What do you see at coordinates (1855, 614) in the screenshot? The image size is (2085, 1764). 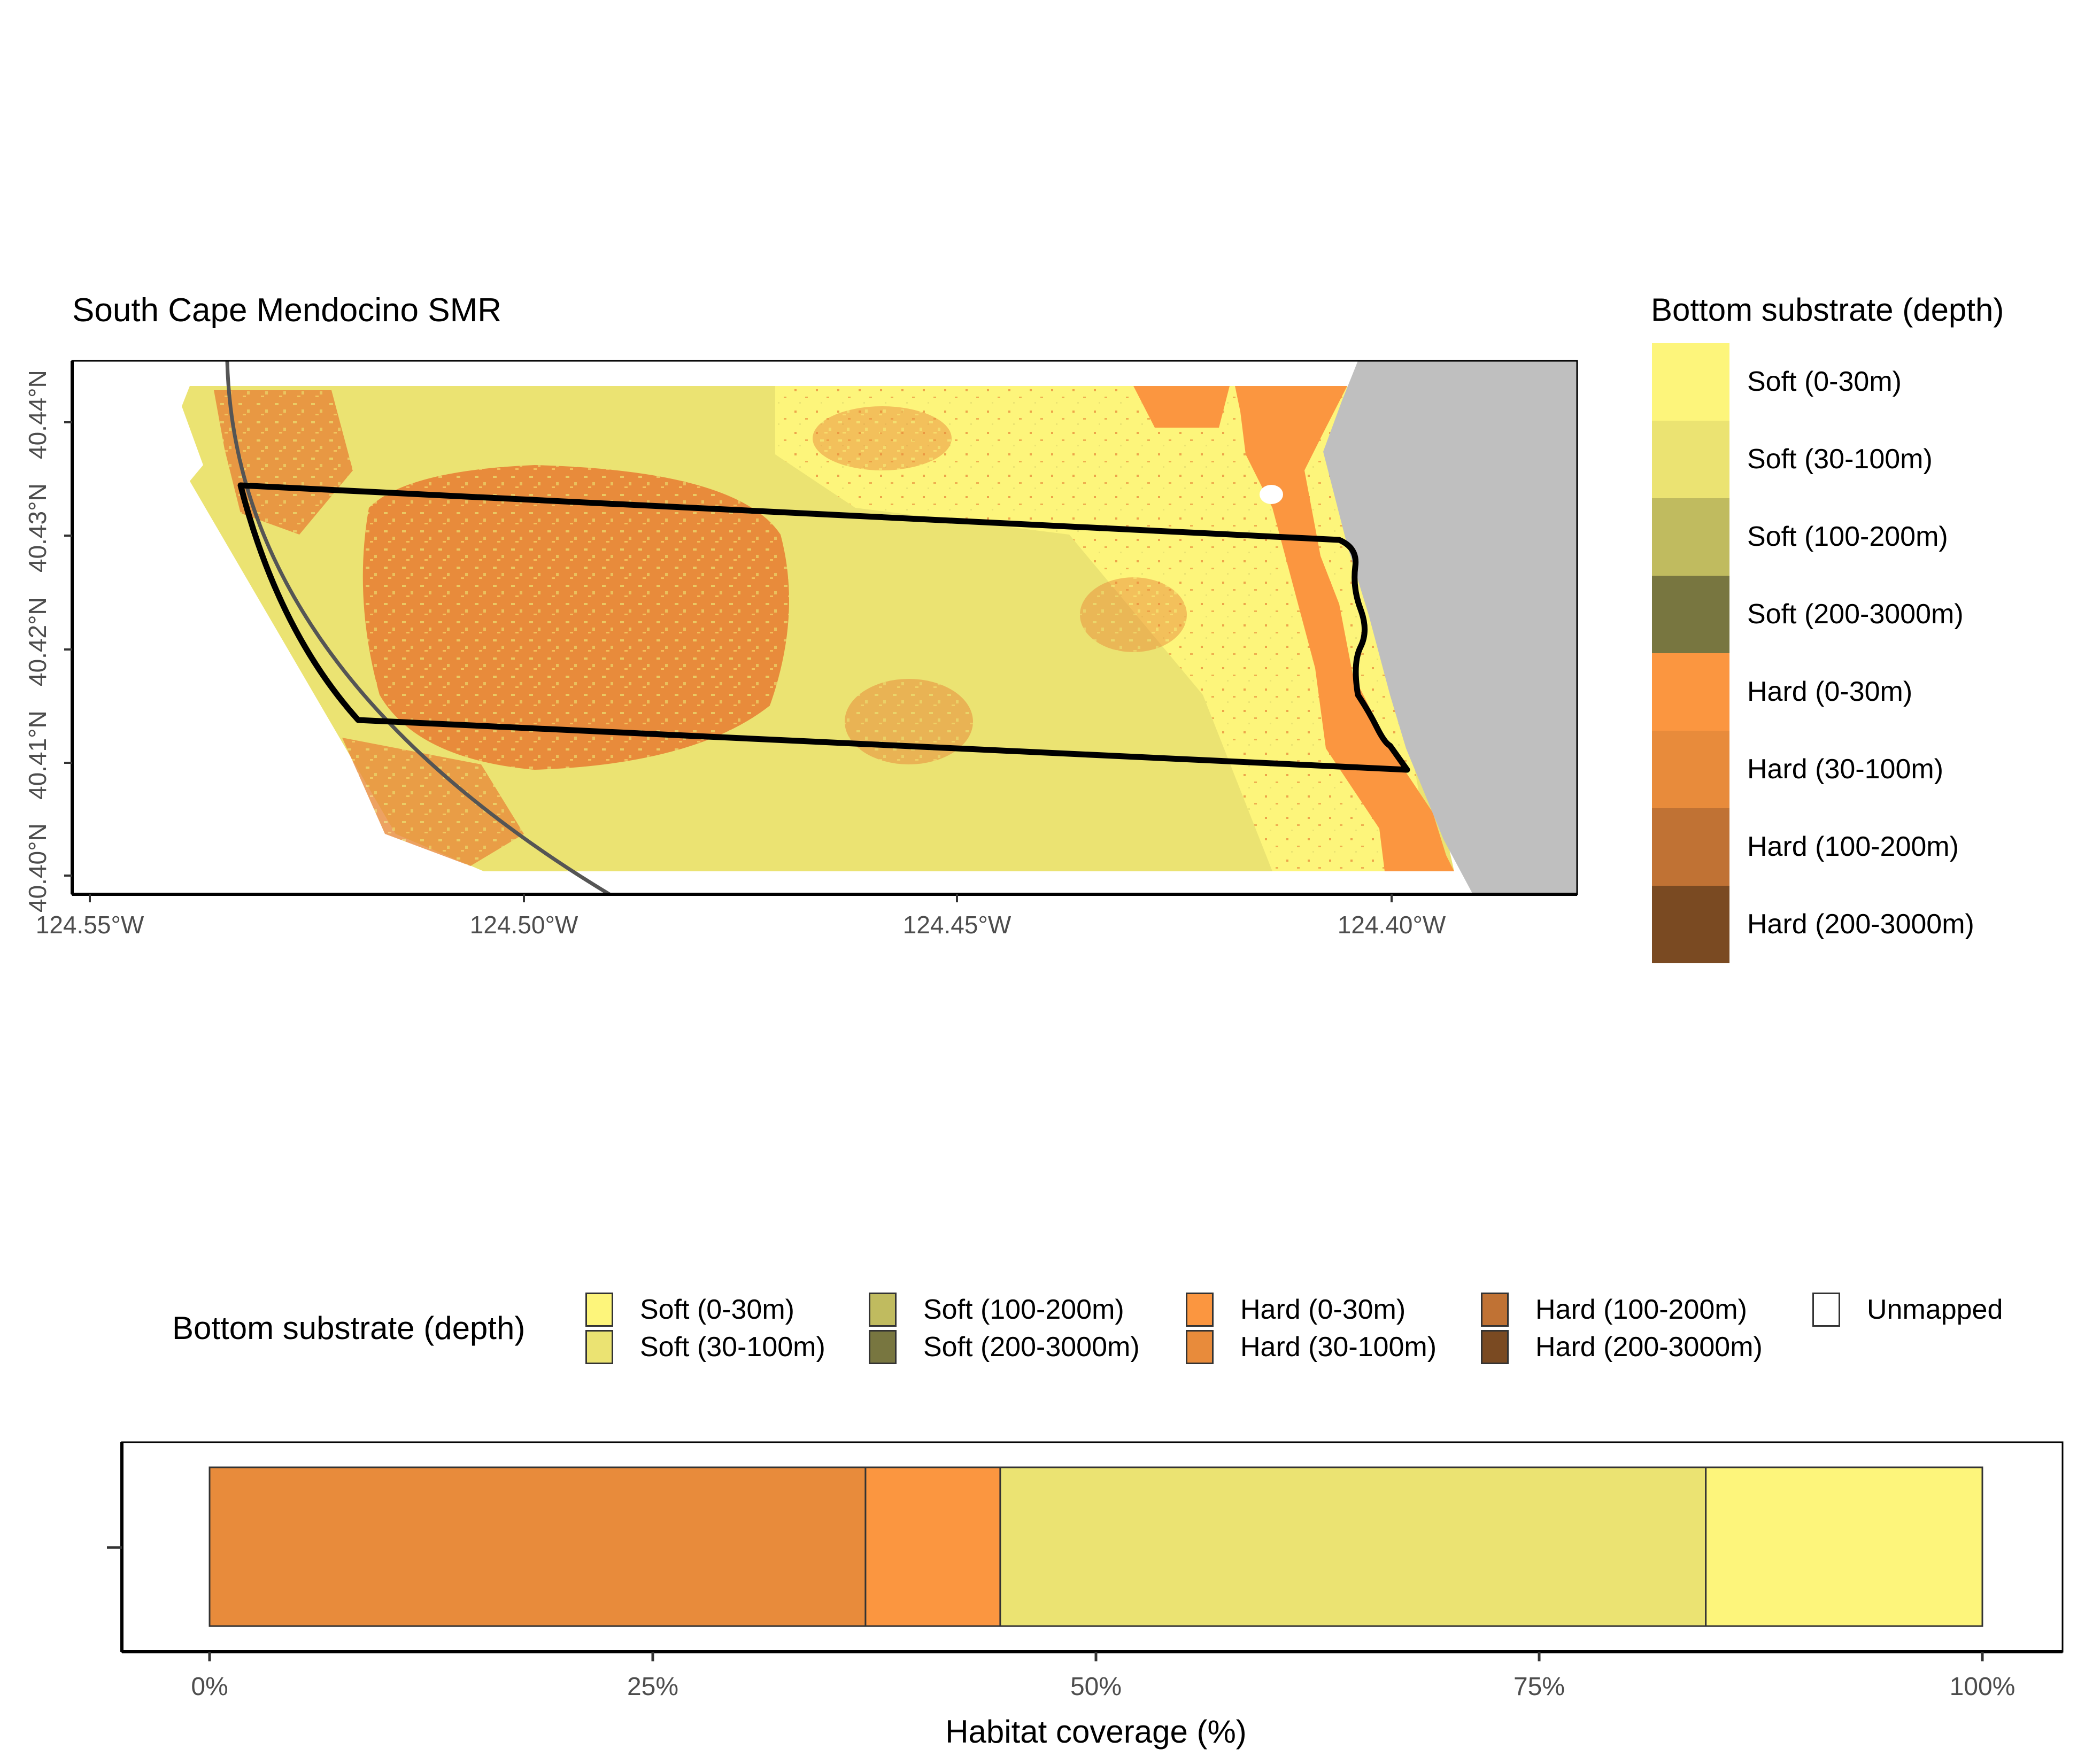 I see `legend-label: Soft (200-3000m)` at bounding box center [1855, 614].